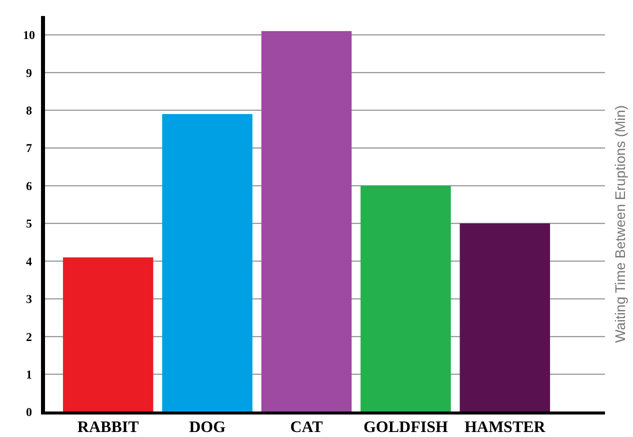 The width and height of the screenshot is (633, 437). I want to click on y-tick-label: 3, so click(29, 299).